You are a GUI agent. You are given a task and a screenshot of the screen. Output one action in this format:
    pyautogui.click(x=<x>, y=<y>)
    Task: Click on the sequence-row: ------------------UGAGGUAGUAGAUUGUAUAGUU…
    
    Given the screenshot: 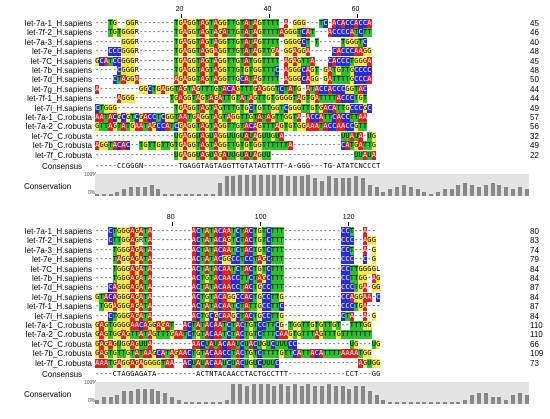 What is the action you would take?
    pyautogui.click(x=235, y=155)
    